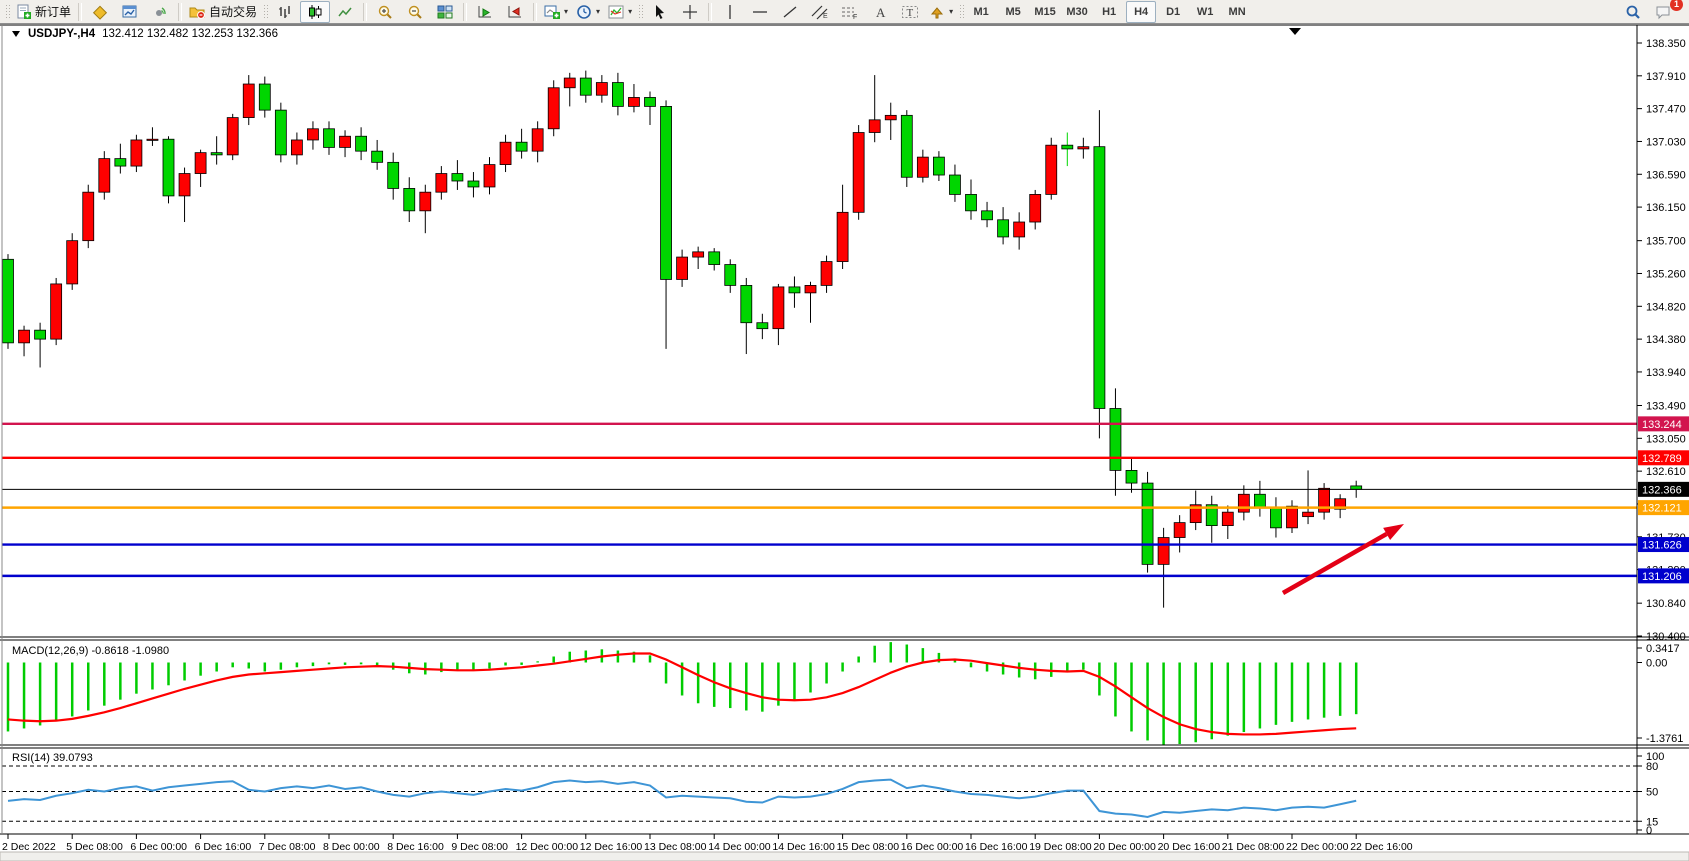 The image size is (1689, 861). Describe the element at coordinates (1666, 472) in the screenshot. I see `price-tick-label: 132.610` at that location.